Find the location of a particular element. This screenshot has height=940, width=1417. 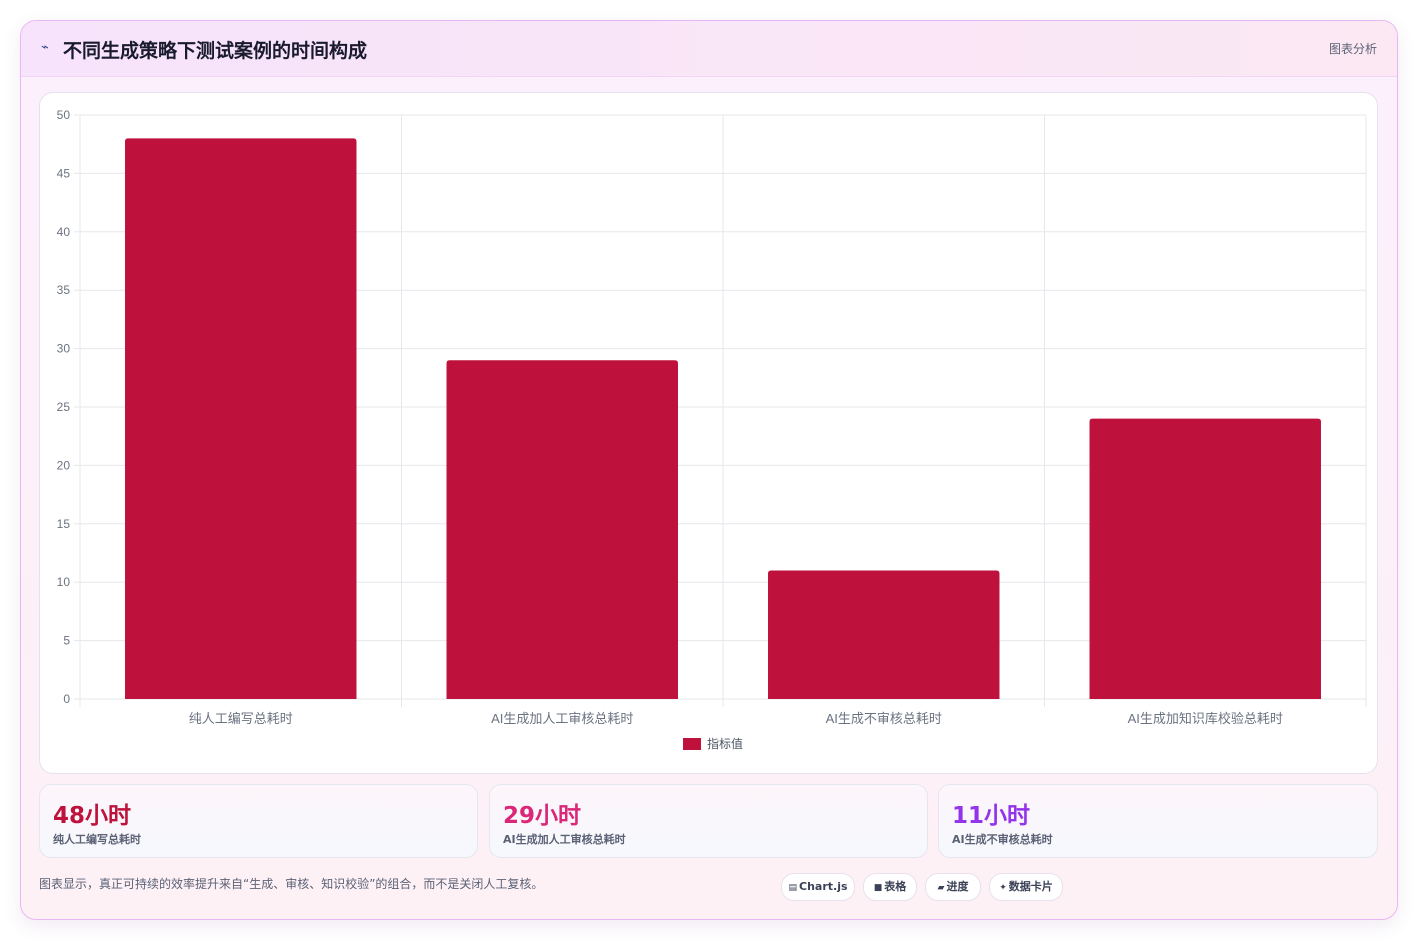

stat-label: AI生成不审核总耗时 is located at coordinates (1002, 839).